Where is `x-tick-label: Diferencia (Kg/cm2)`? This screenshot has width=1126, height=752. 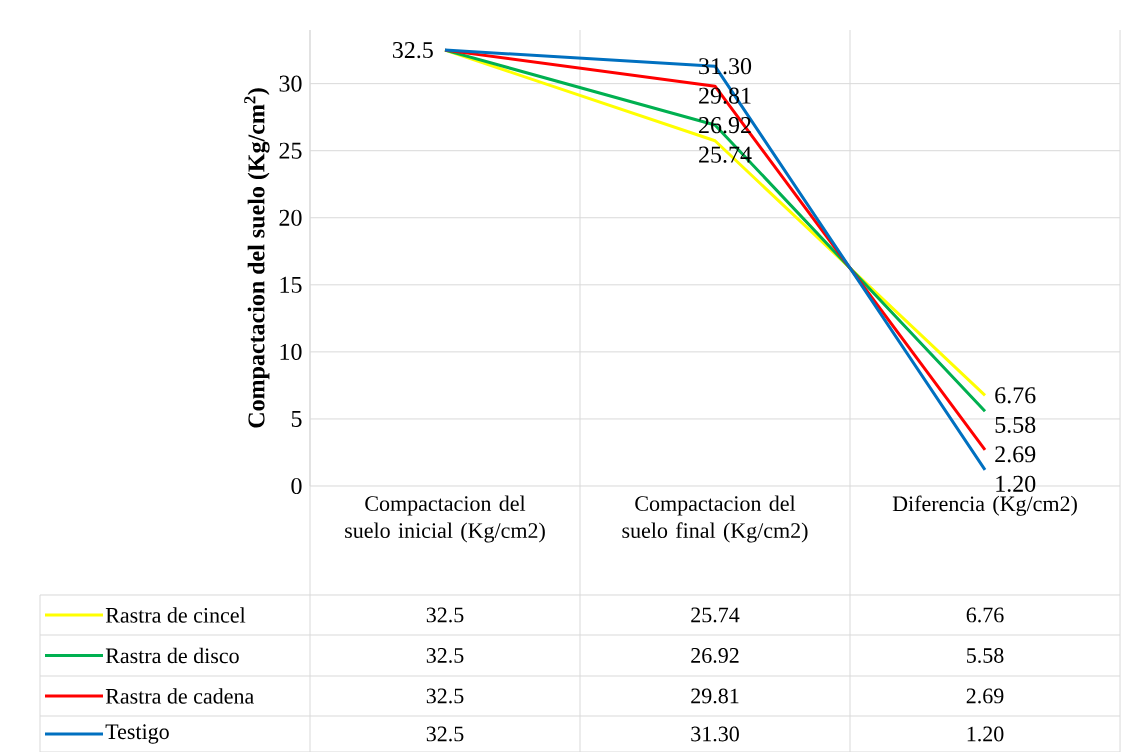
x-tick-label: Diferencia (Kg/cm2) is located at coordinates (984, 505).